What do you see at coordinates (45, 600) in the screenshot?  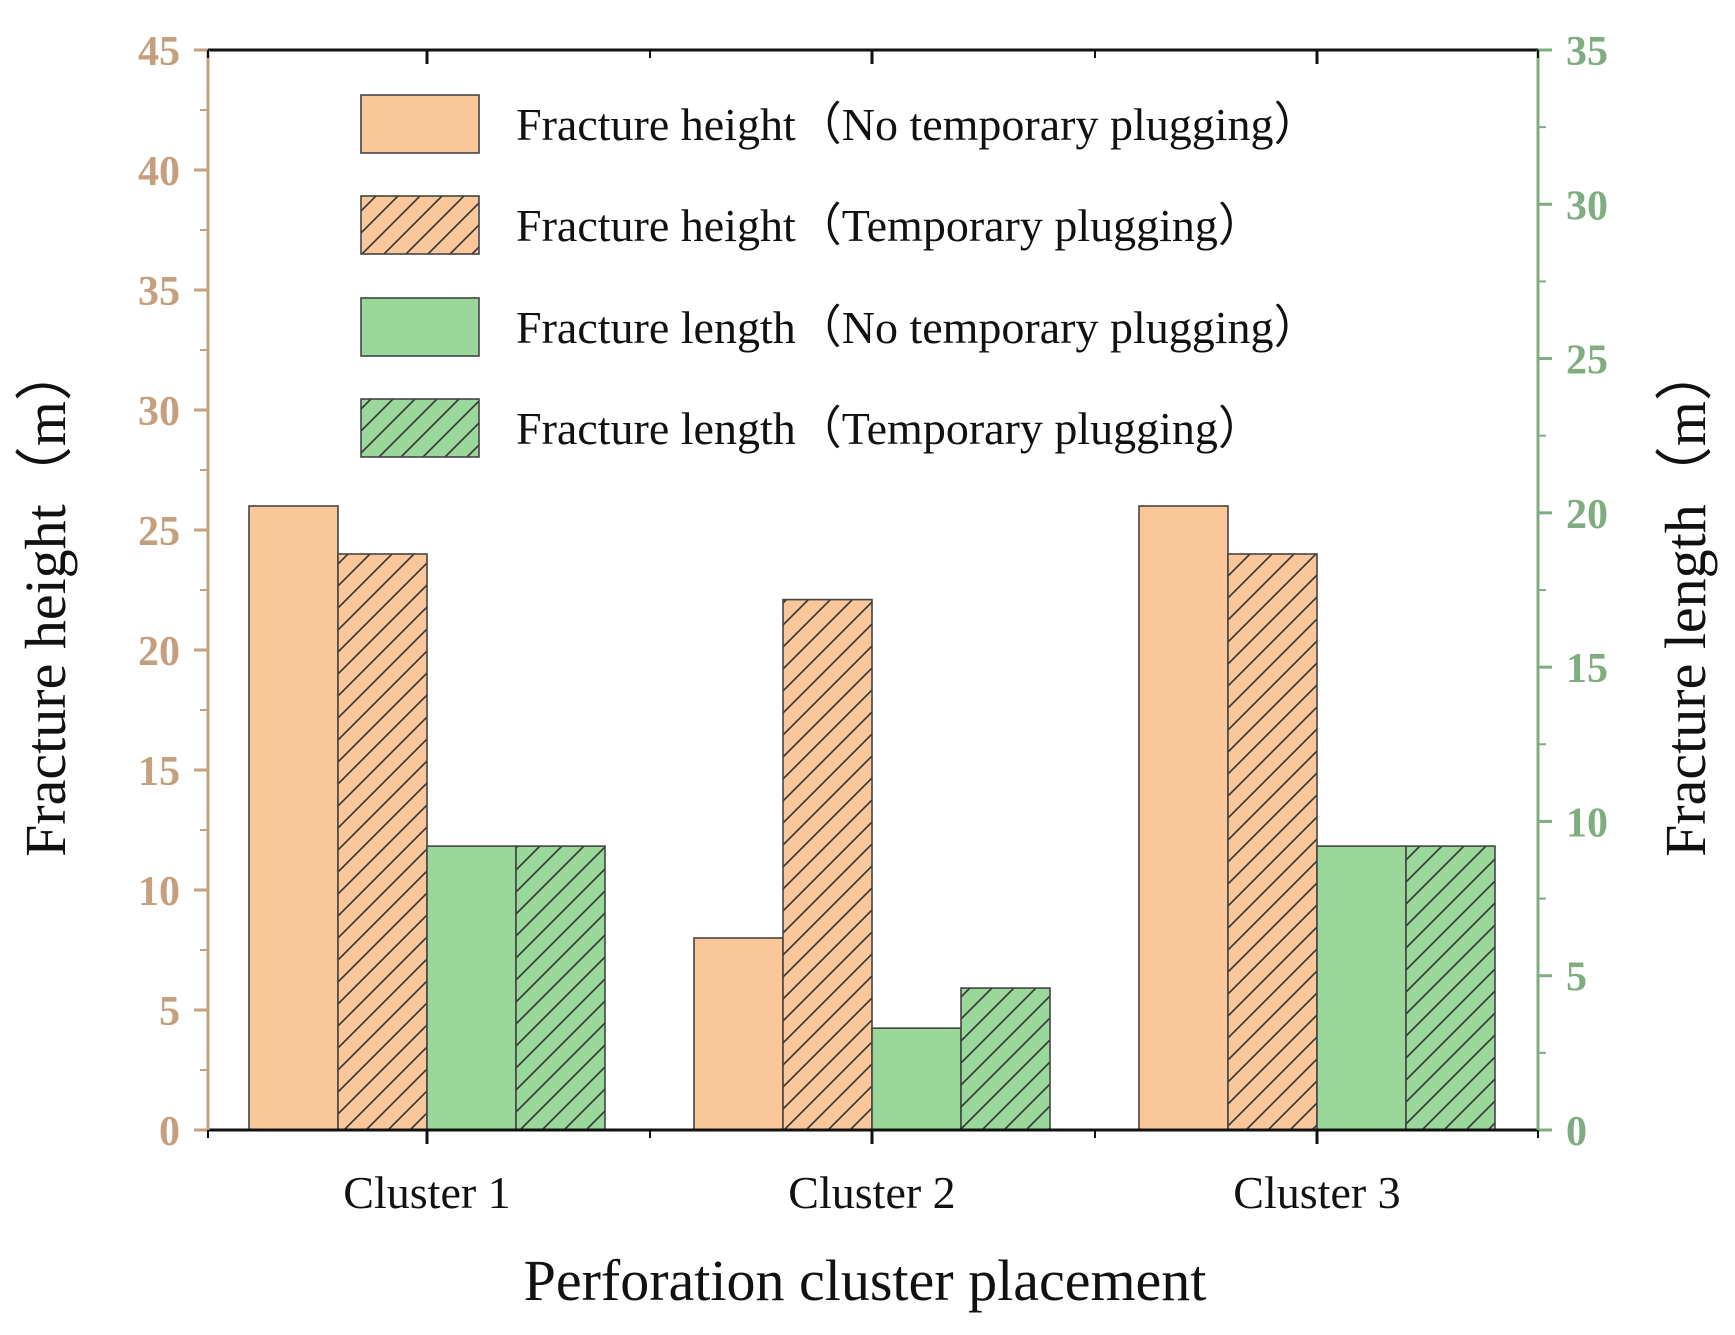 I see `left-y-axis-title: Fracture height（m）` at bounding box center [45, 600].